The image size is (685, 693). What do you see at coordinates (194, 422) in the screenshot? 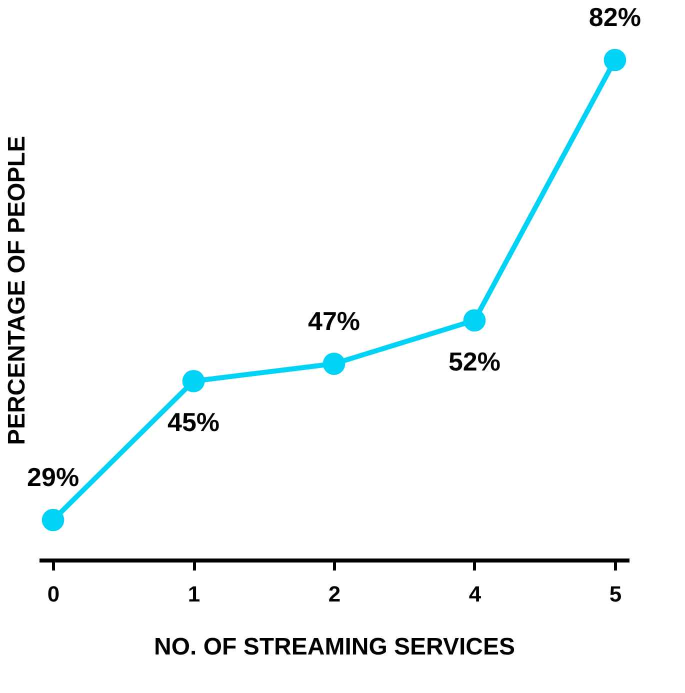
I see `data-label: 45%` at bounding box center [194, 422].